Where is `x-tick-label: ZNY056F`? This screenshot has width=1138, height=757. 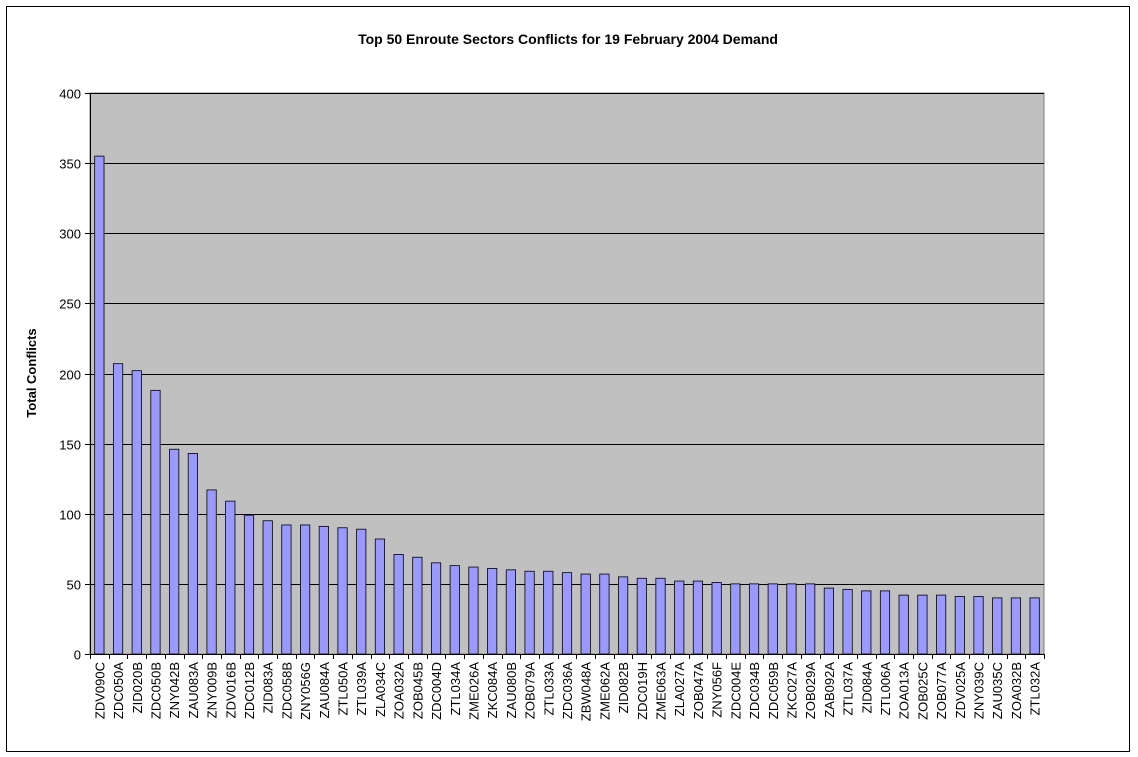
x-tick-label: ZNY056F is located at coordinates (717, 690).